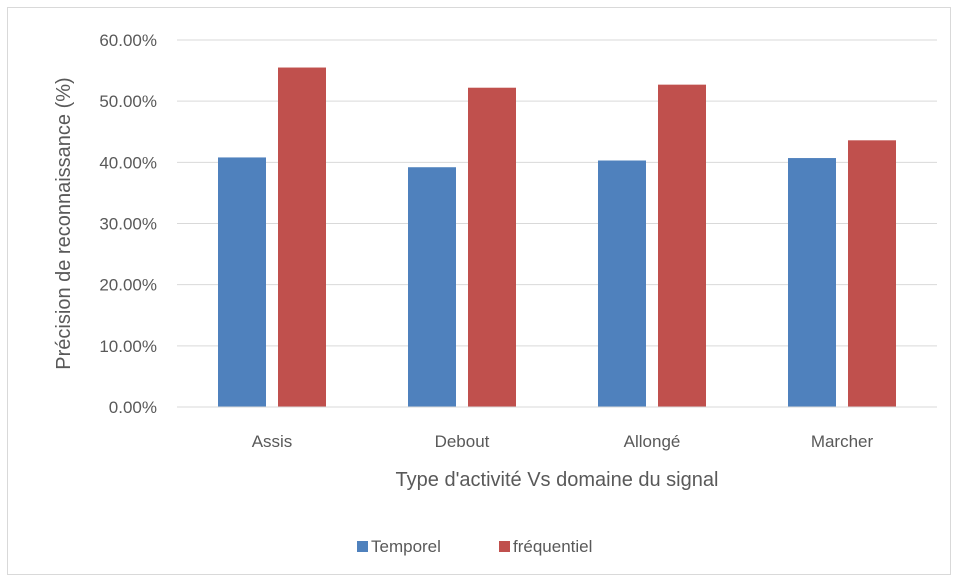 The image size is (956, 579). I want to click on x-tick-label: Assis, so click(272, 441).